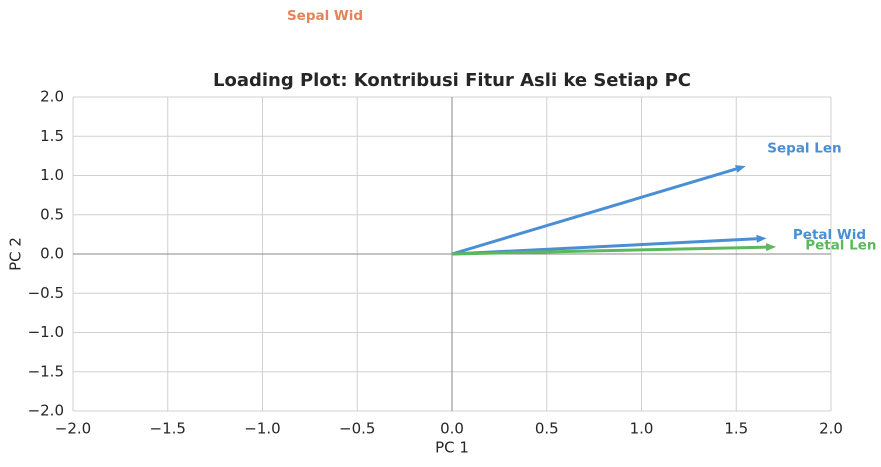 The width and height of the screenshot is (881, 467). Describe the element at coordinates (262, 429) in the screenshot. I see `x-tick-label: −1.0` at that location.